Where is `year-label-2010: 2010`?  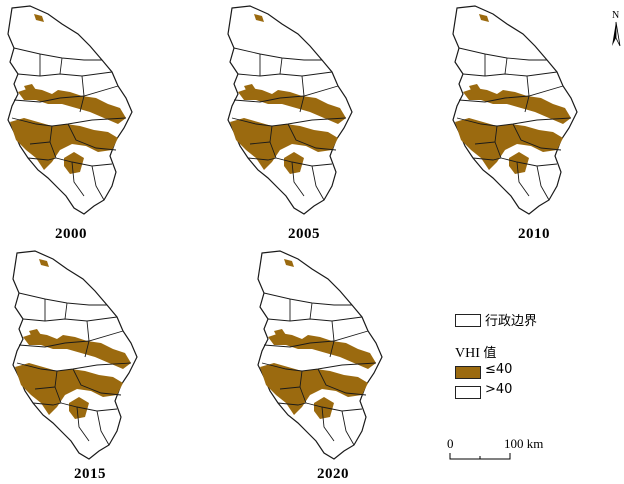
year-label-2010: 2010 is located at coordinates (534, 234).